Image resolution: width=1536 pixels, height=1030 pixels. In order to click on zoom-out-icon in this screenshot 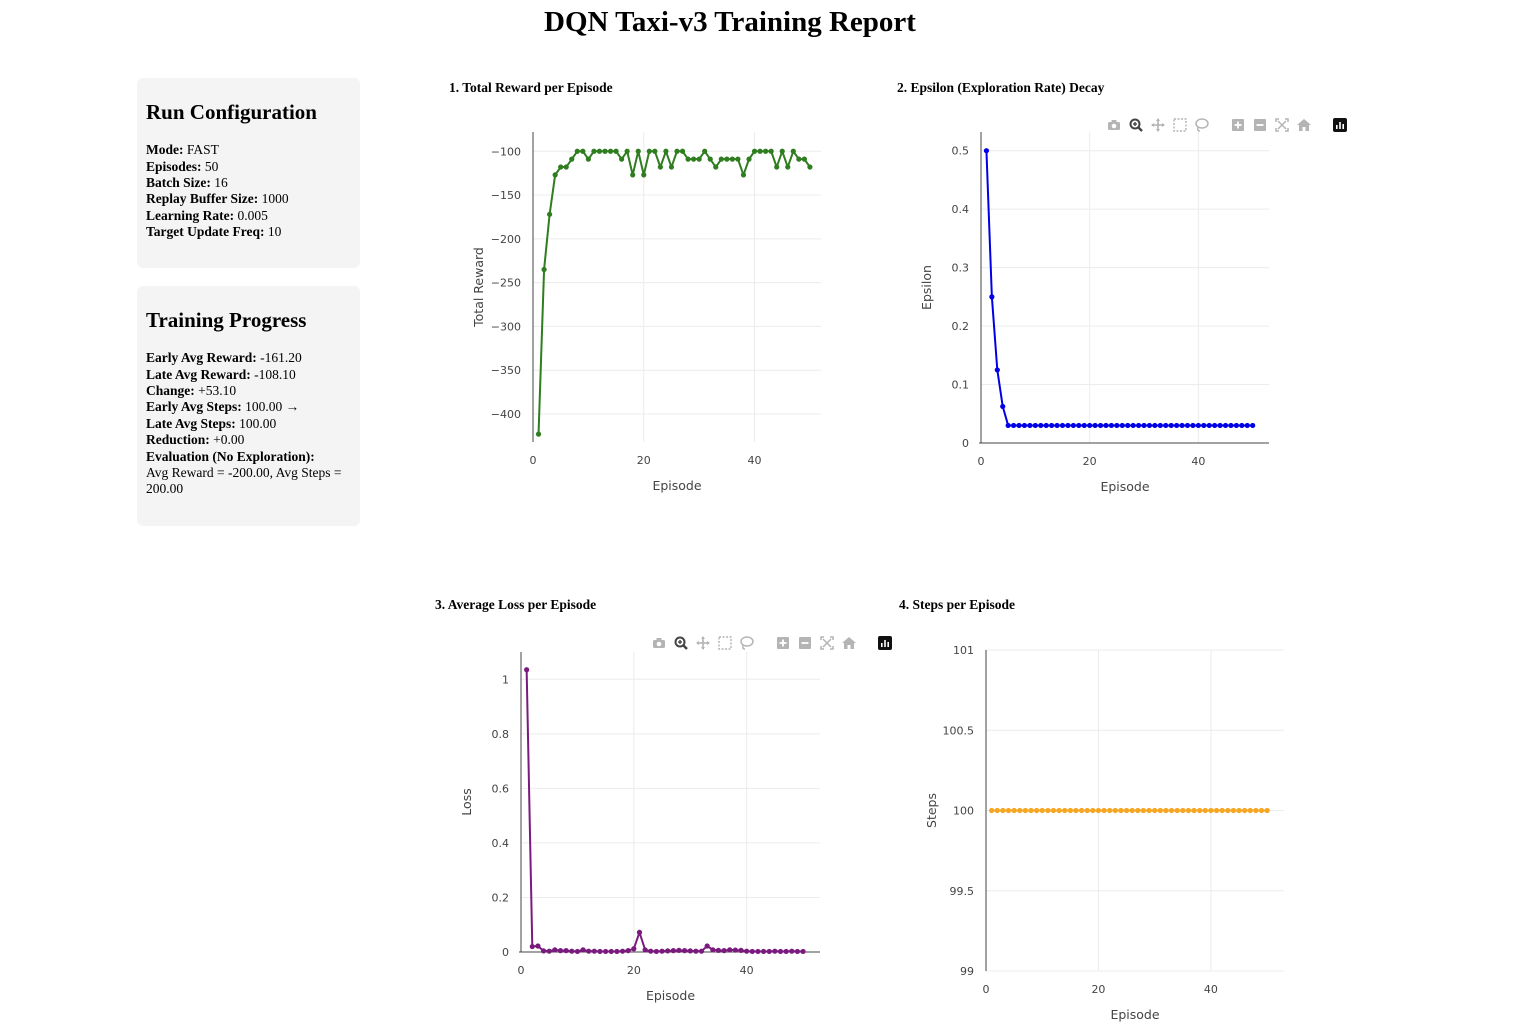, I will do `click(1260, 125)`.